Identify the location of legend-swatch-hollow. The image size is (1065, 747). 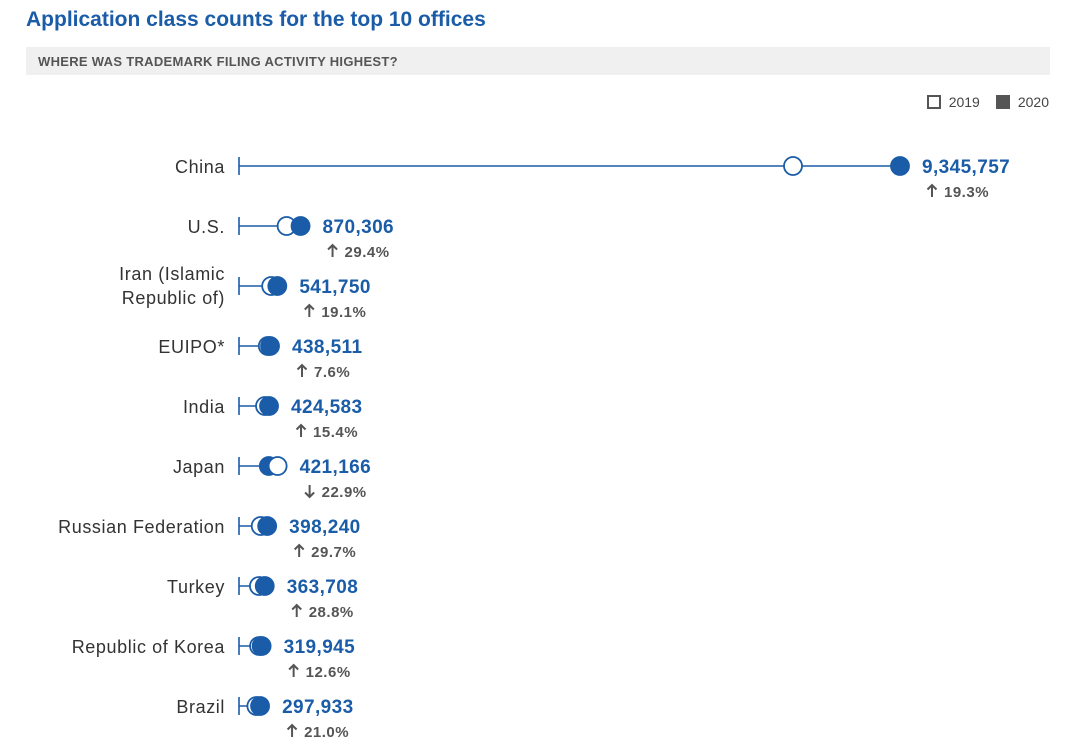
(933, 102).